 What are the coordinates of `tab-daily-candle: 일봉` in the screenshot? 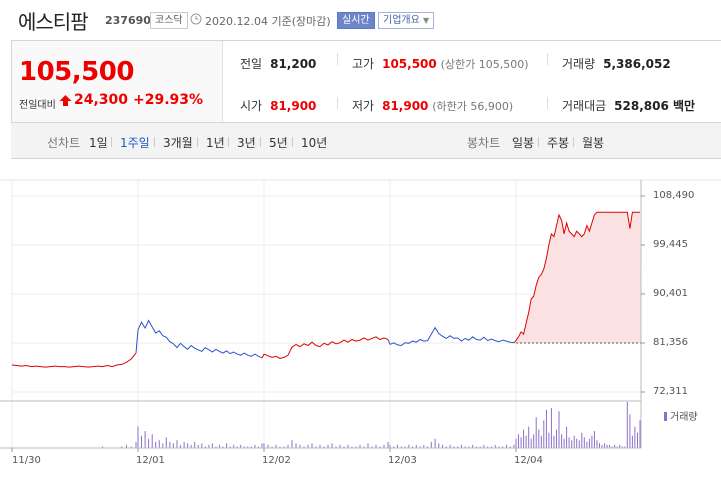 It's located at (523, 143).